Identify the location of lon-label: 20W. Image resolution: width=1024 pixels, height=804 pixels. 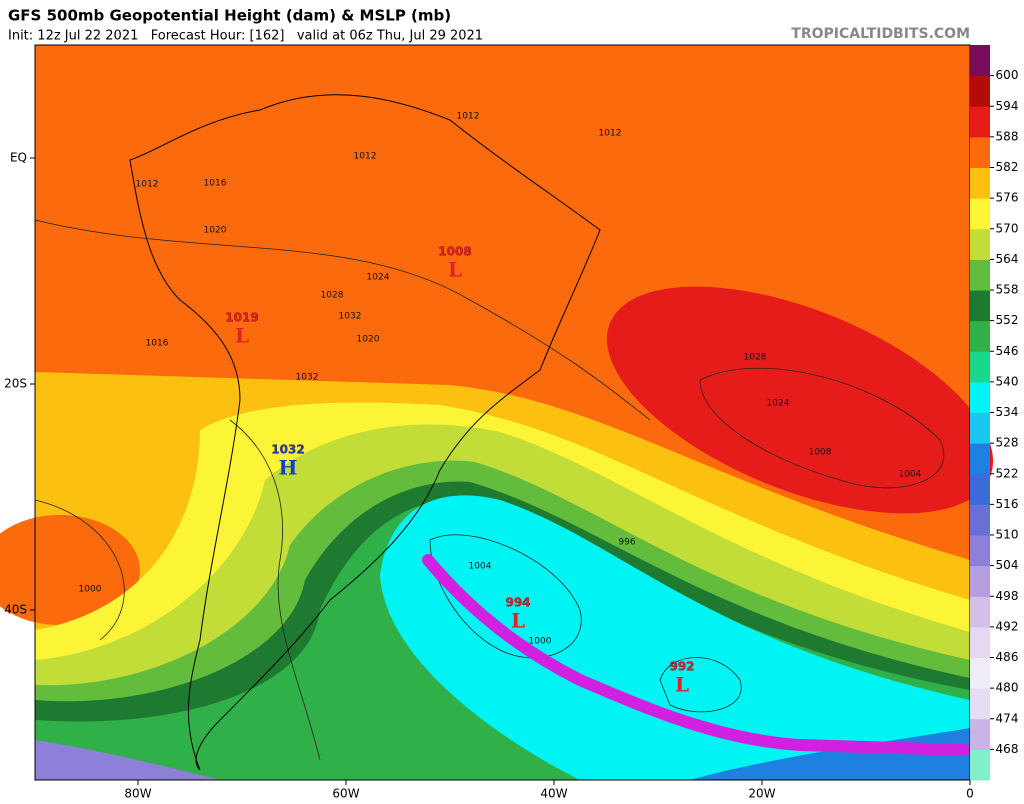
(761, 794).